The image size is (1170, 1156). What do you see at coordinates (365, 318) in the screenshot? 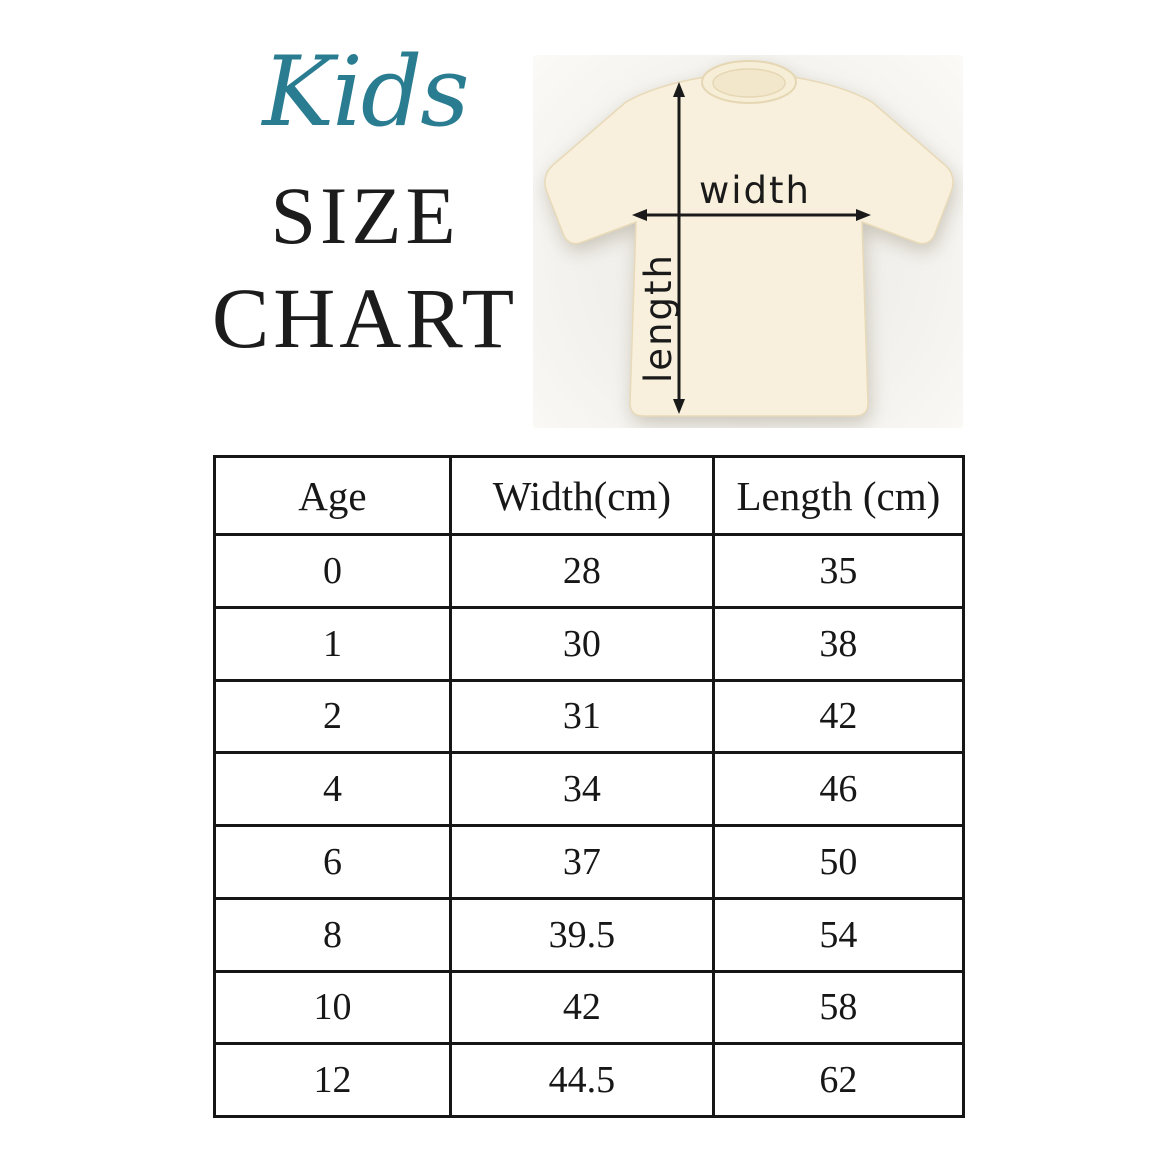
I see `chart-title-line: CHART` at bounding box center [365, 318].